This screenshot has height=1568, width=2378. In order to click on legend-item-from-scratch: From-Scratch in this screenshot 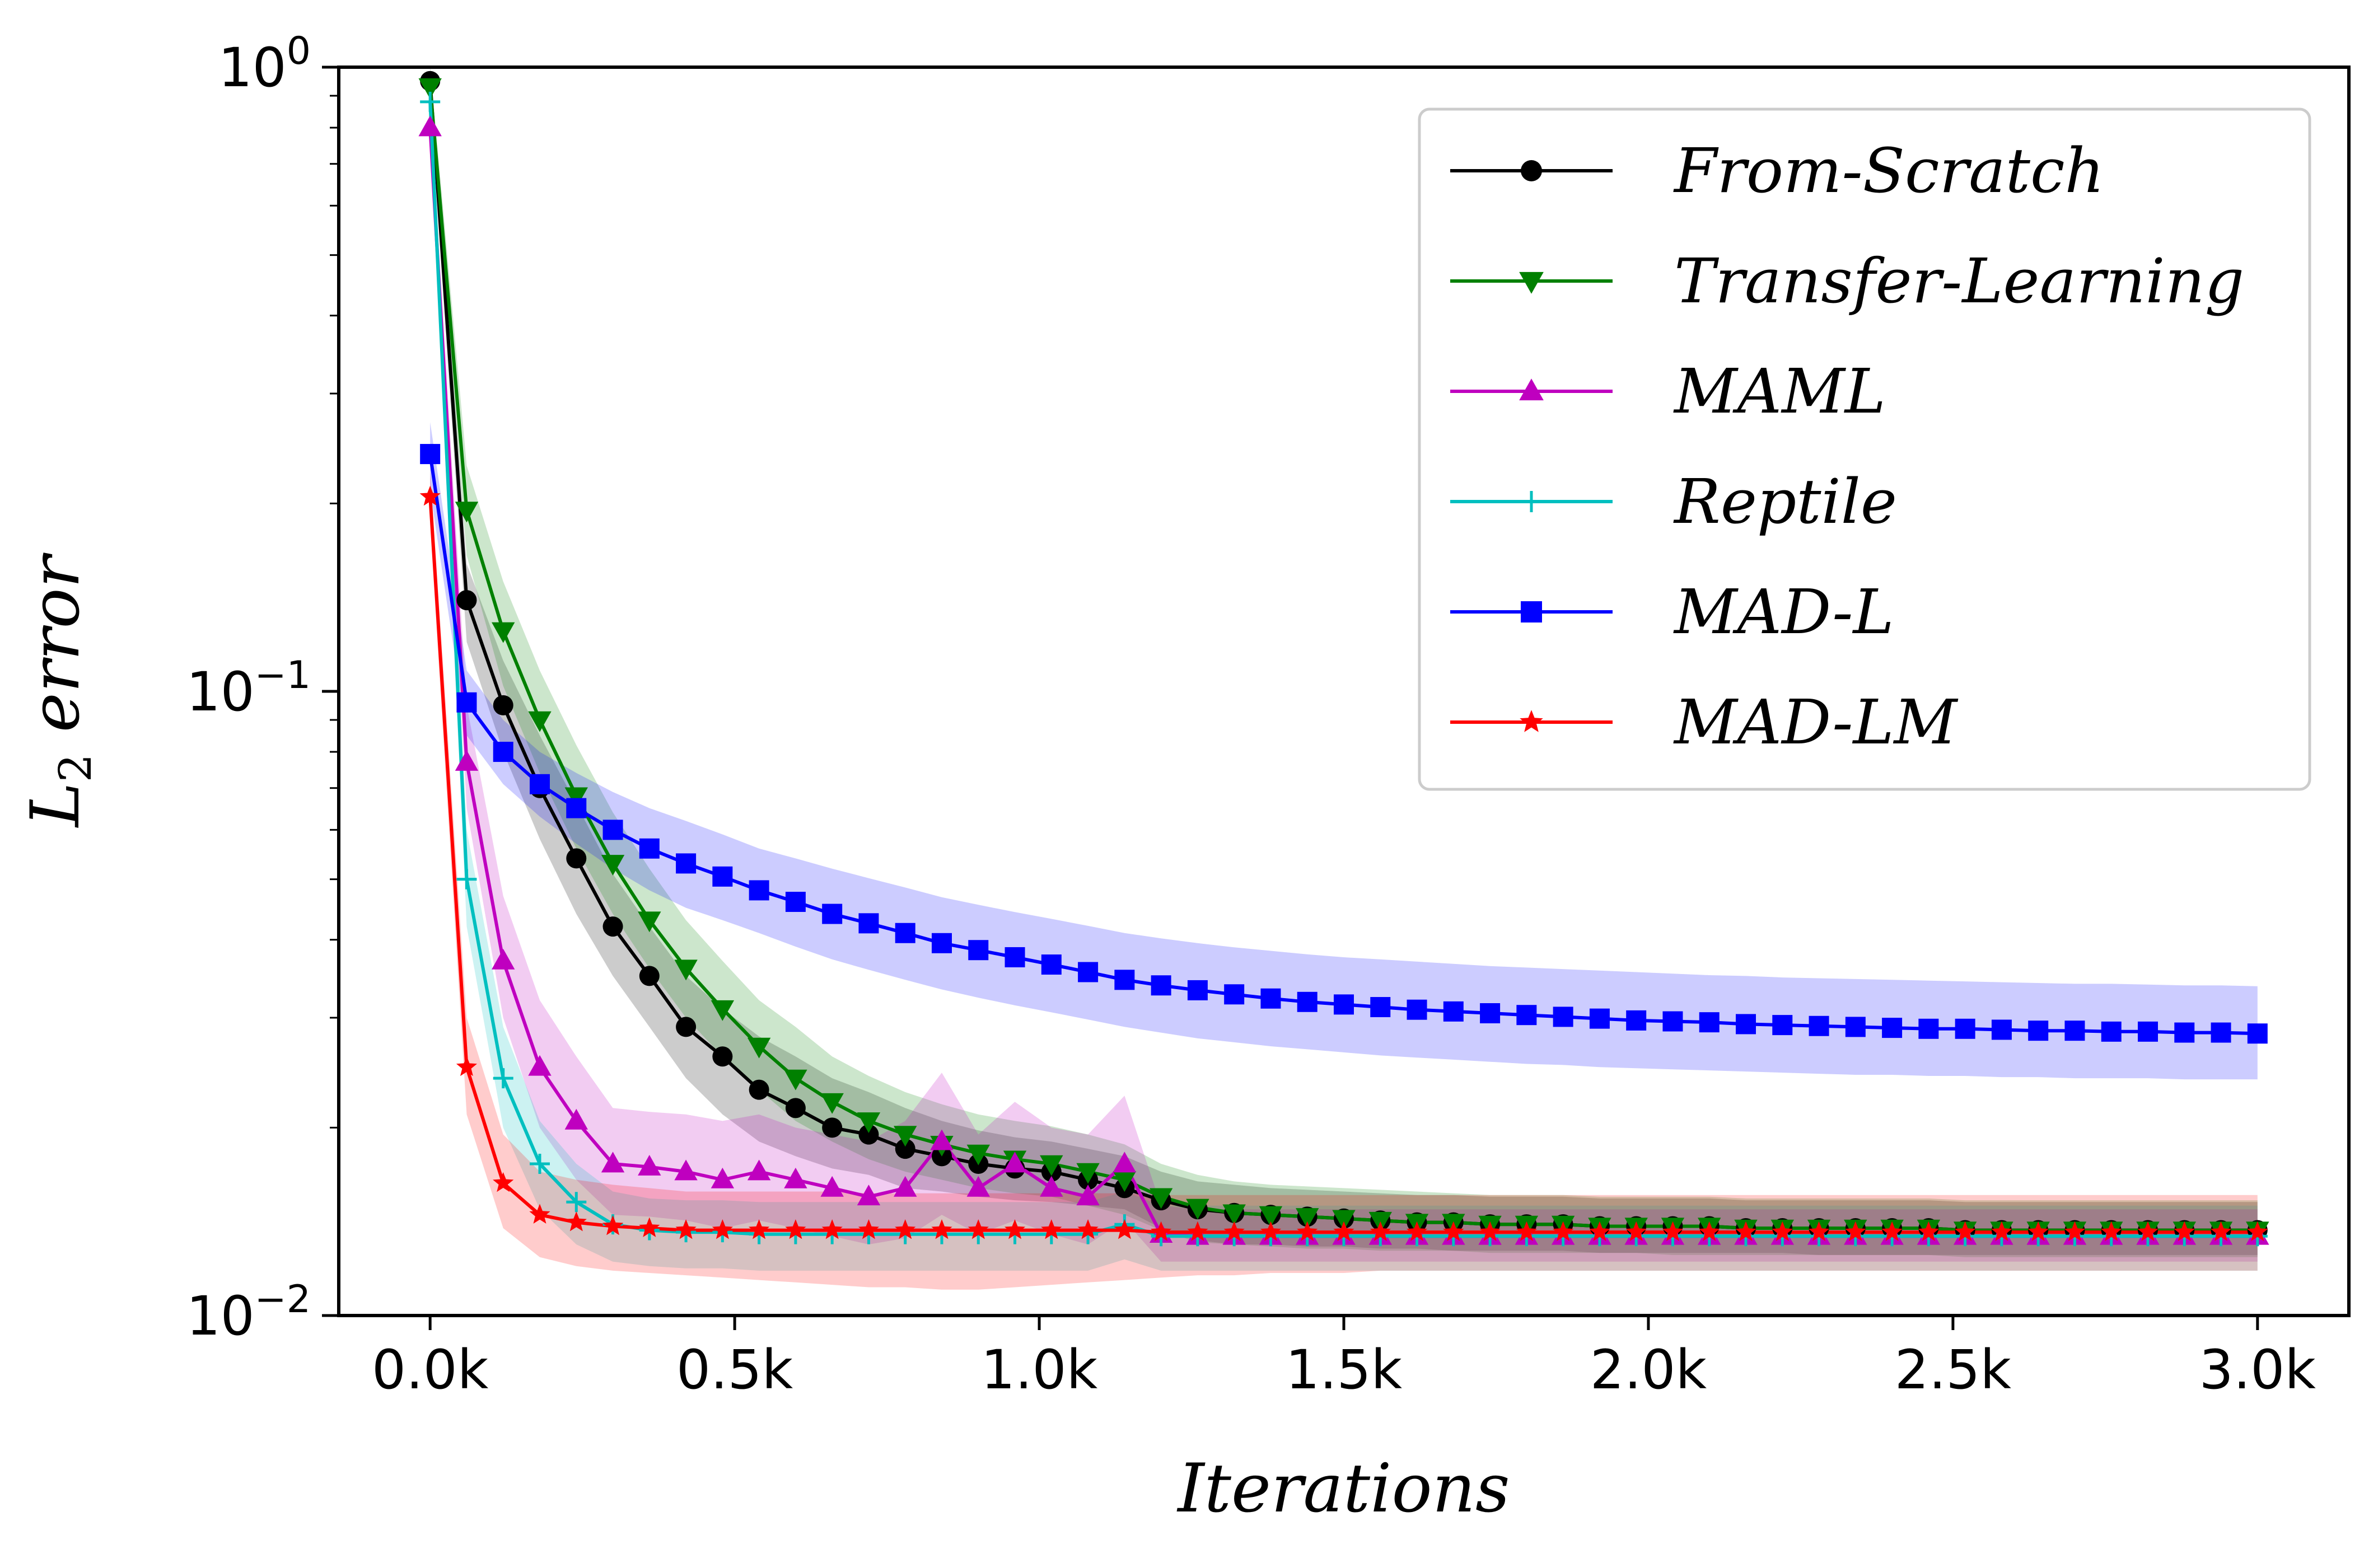, I will do `click(1777, 171)`.